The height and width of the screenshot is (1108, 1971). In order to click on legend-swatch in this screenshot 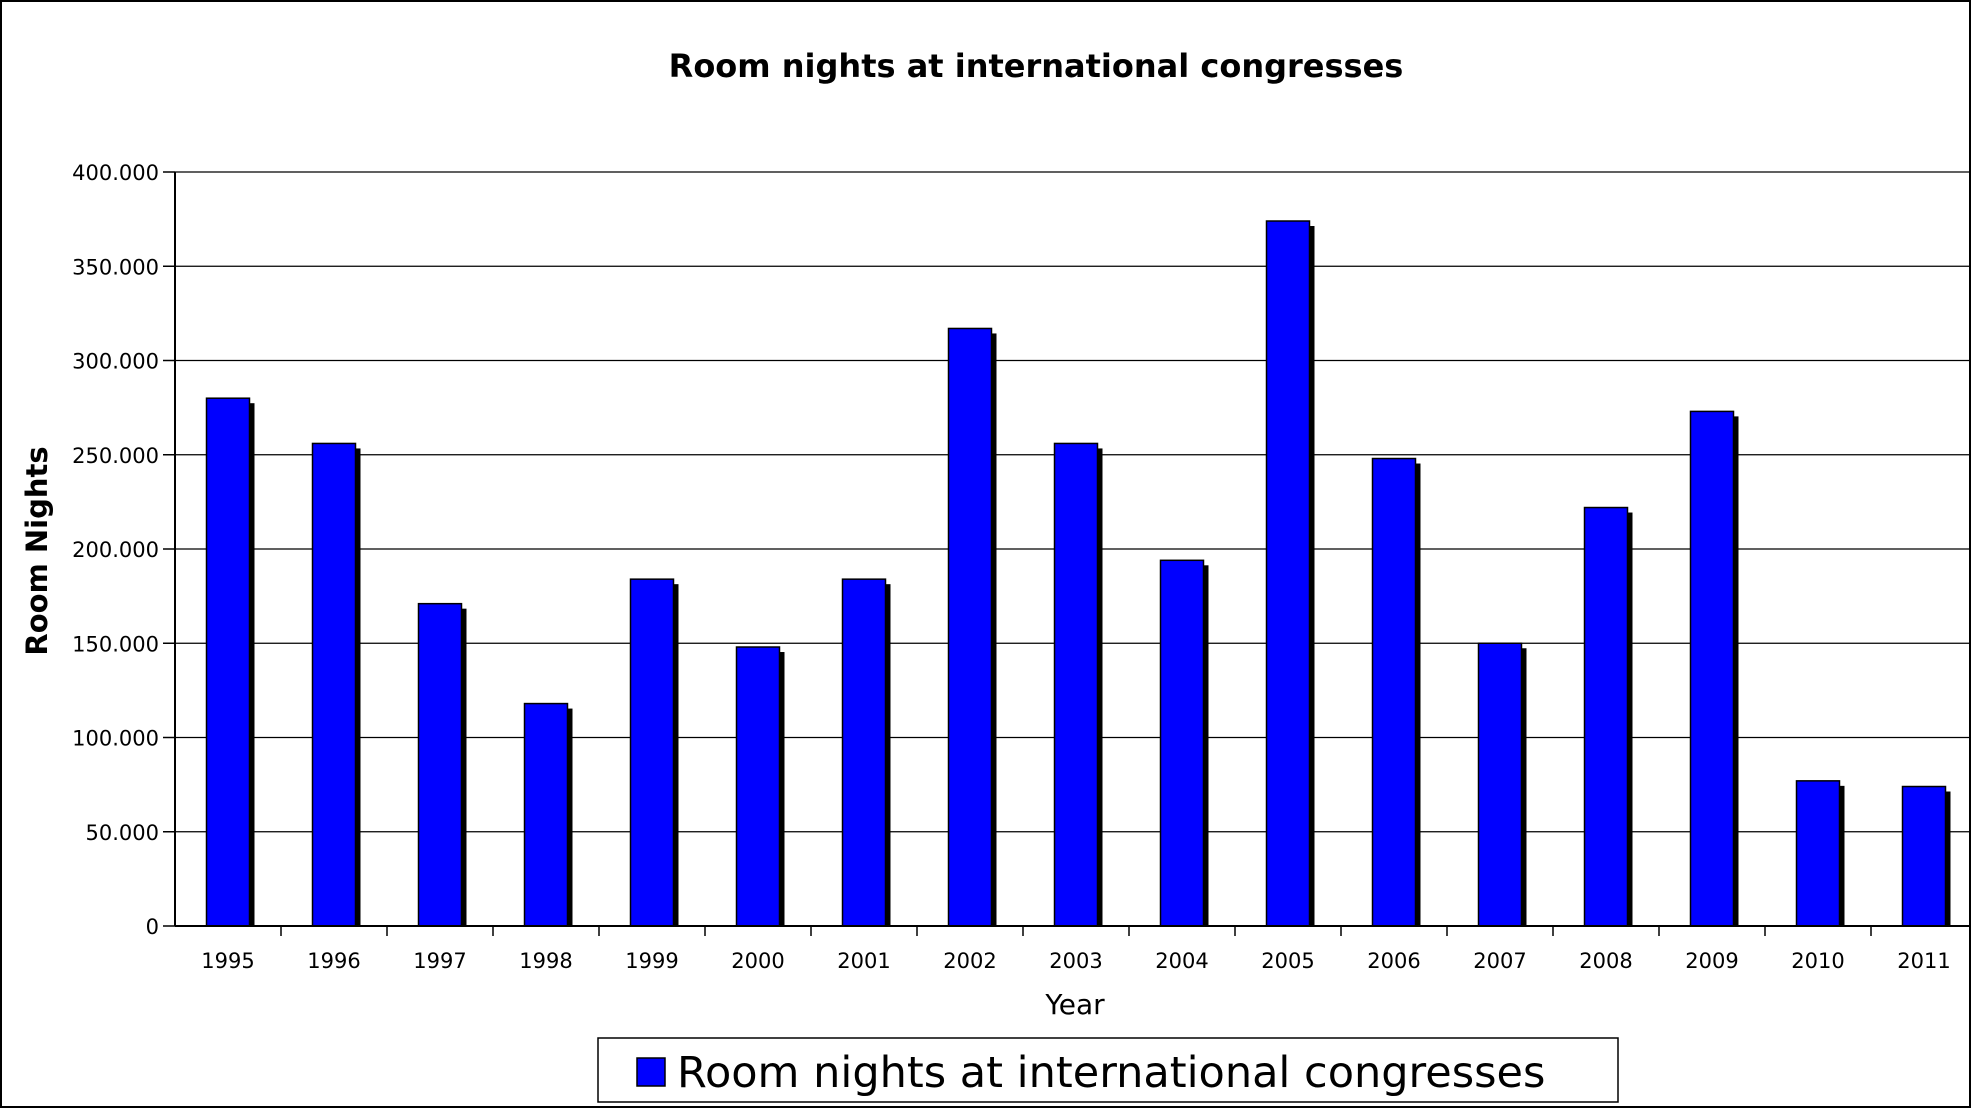, I will do `click(651, 1072)`.